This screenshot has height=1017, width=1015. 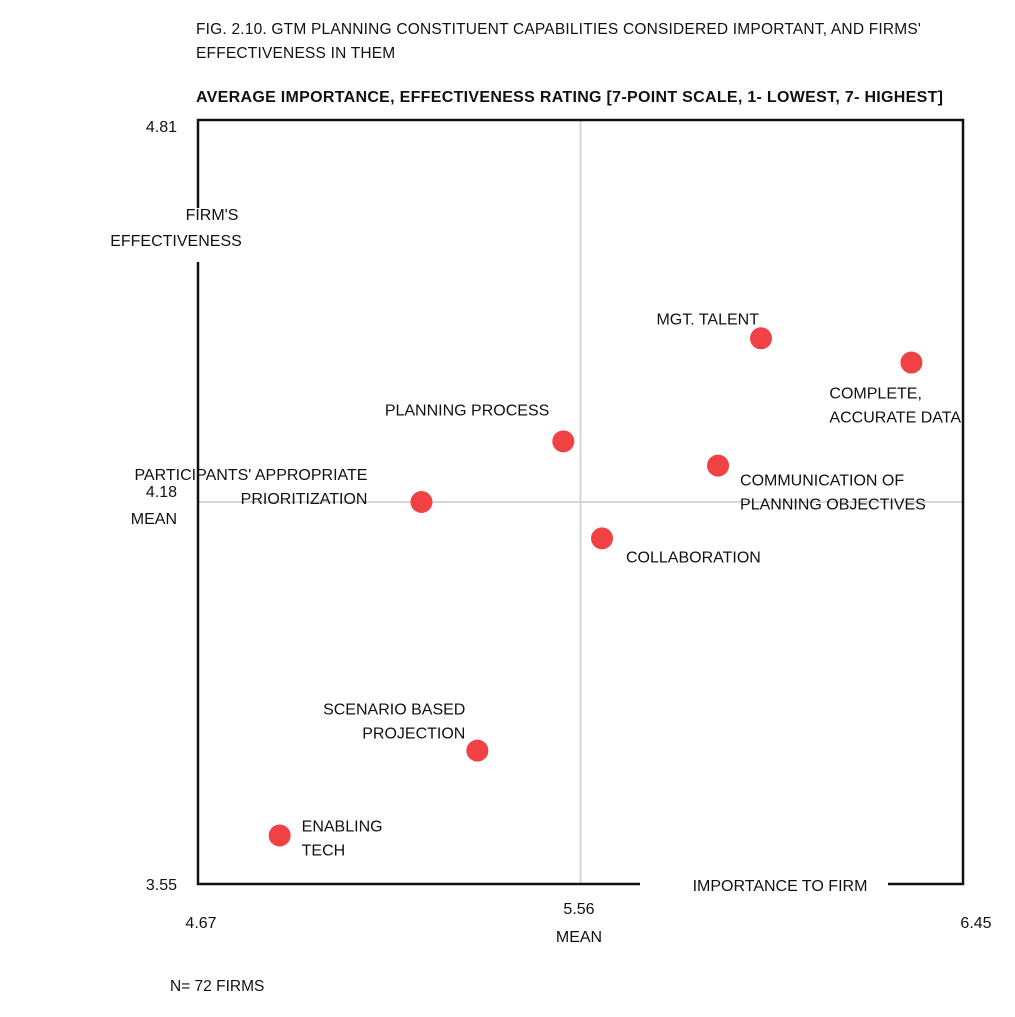 I want to click on data-point-label: TECH, so click(x=324, y=850).